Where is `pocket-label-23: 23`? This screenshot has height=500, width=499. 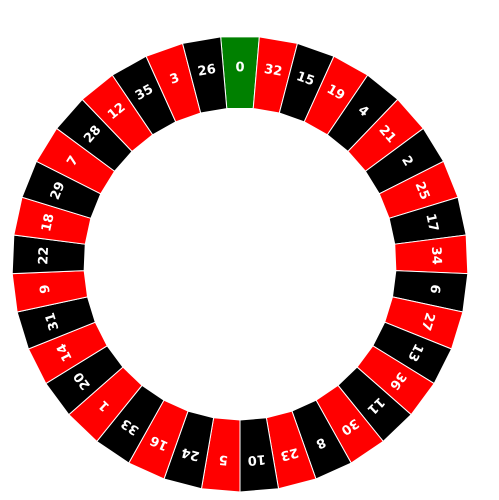 pocket-label-23: 23 is located at coordinates (289, 453).